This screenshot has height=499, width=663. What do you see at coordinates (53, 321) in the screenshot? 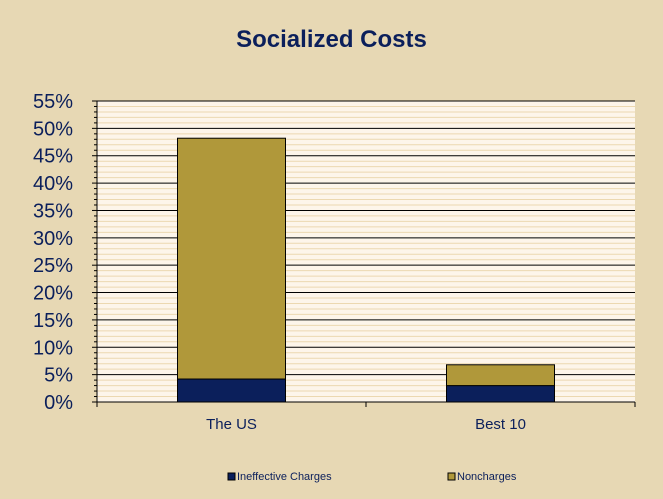
I see `y-tick-label: 15%` at bounding box center [53, 321].